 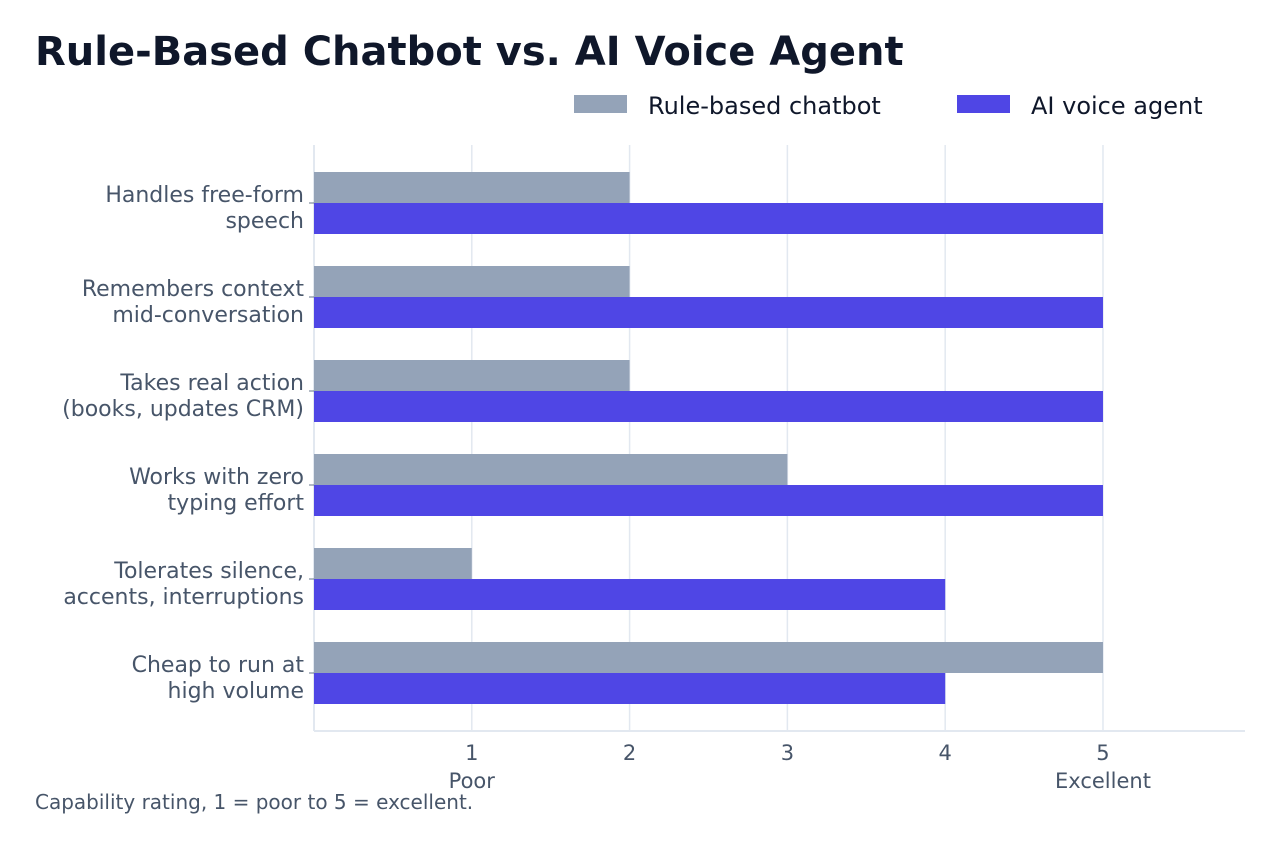 What do you see at coordinates (787, 753) in the screenshot?
I see `x-tick-label: 3` at bounding box center [787, 753].